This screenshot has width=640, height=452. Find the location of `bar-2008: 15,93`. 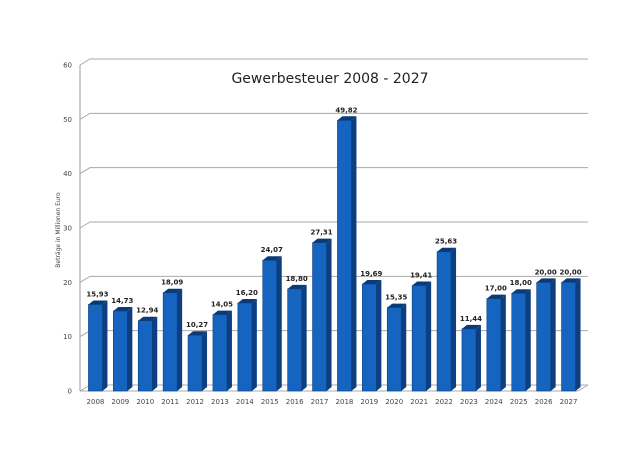

bar-2008: 15,93 is located at coordinates (97, 341).